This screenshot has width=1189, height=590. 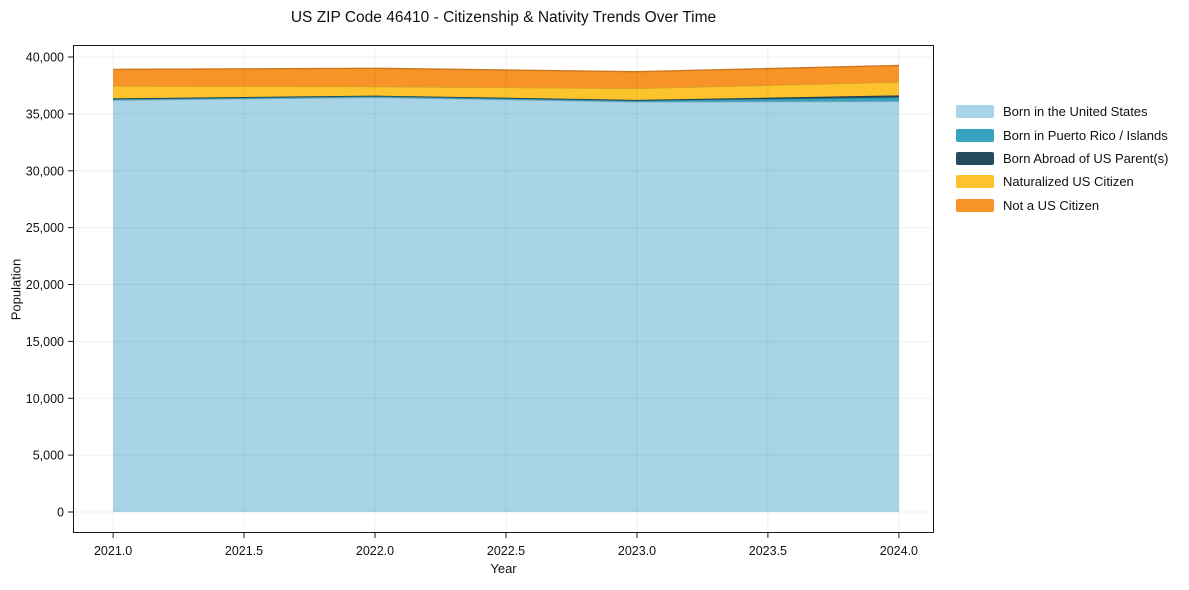 What do you see at coordinates (768, 551) in the screenshot?
I see `x-tick-label: 2023.5` at bounding box center [768, 551].